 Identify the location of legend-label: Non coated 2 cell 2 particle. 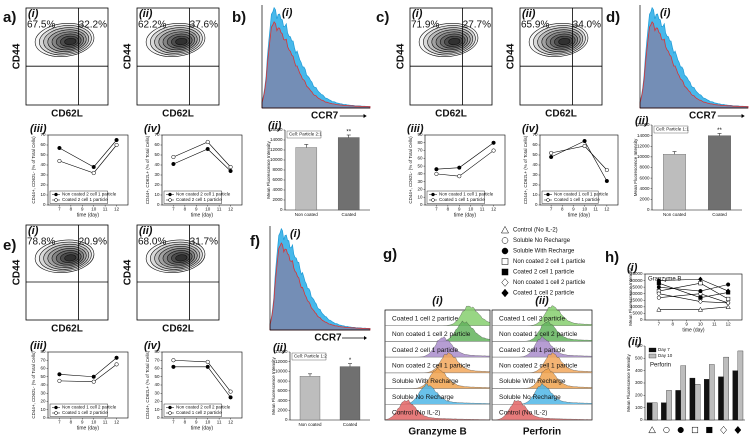
(203, 407).